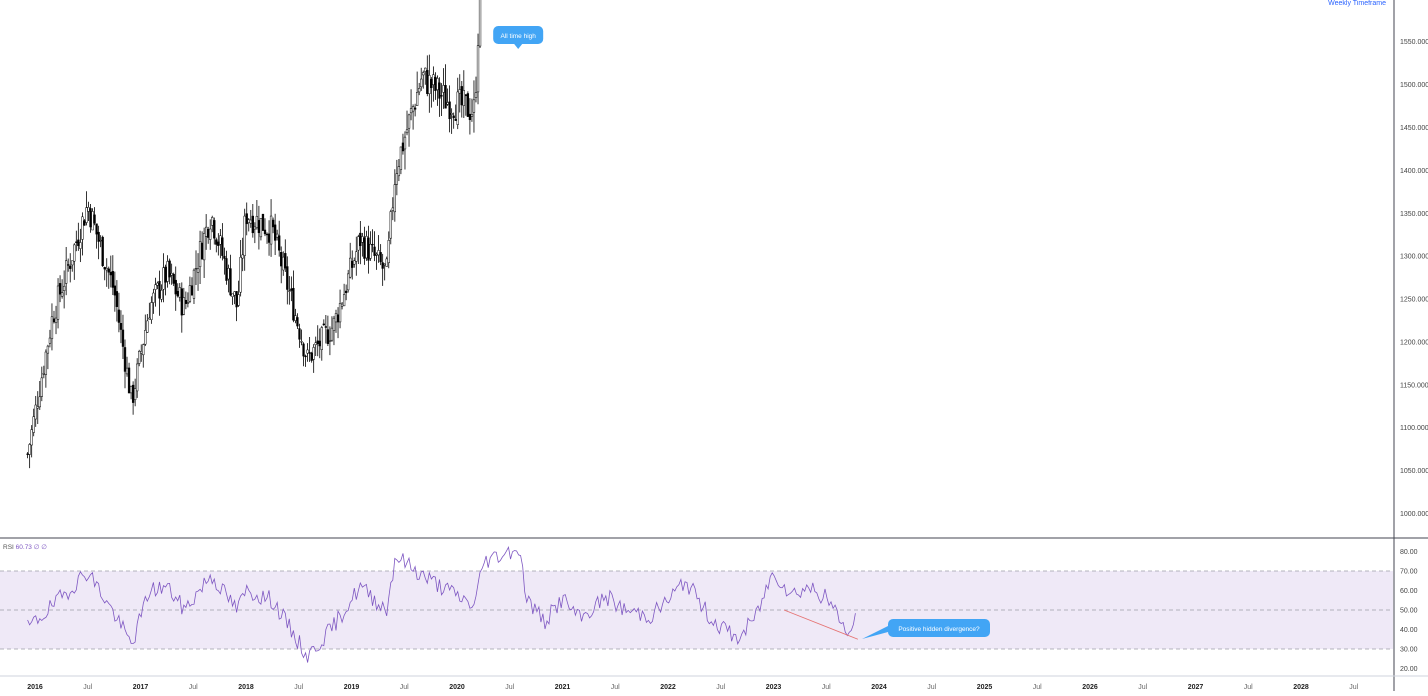 The image size is (1428, 696). What do you see at coordinates (821, 624) in the screenshot?
I see `divergence-line` at bounding box center [821, 624].